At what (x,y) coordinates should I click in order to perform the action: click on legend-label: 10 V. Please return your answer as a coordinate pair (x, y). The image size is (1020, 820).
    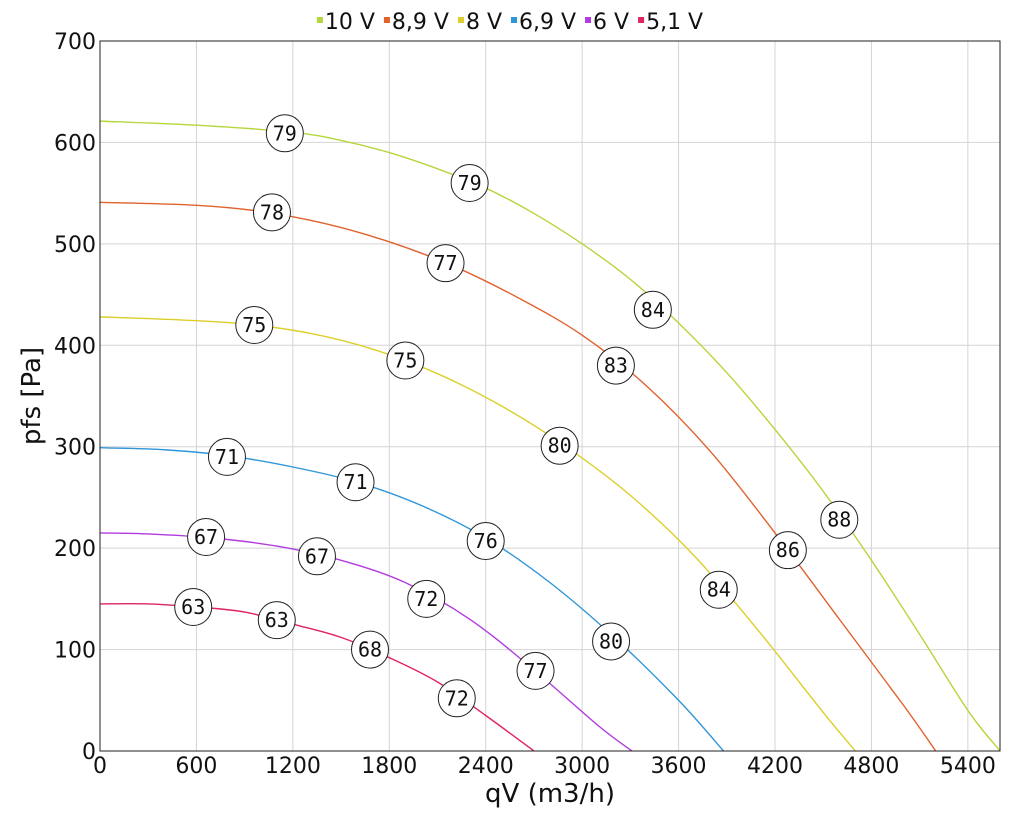
    Looking at the image, I should click on (350, 22).